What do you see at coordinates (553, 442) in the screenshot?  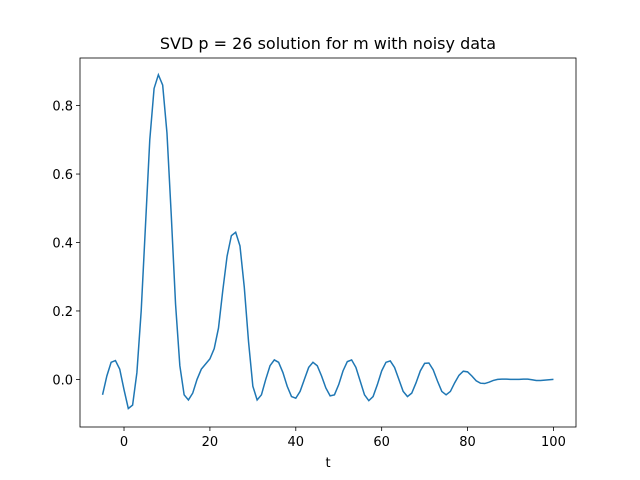 I see `x-tick-label: 100` at bounding box center [553, 442].